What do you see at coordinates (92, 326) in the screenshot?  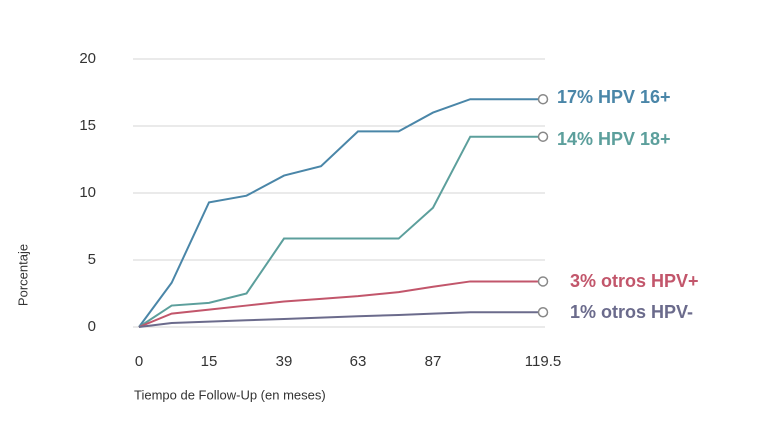 I see `y-tick-label: 0` at bounding box center [92, 326].